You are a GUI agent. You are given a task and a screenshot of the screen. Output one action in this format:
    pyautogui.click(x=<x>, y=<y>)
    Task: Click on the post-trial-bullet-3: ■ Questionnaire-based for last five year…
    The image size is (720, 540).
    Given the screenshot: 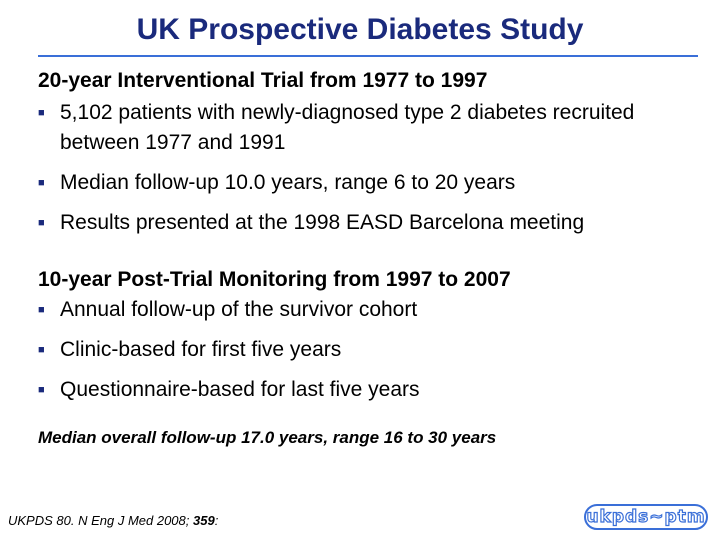 What is the action you would take?
    pyautogui.click(x=359, y=390)
    